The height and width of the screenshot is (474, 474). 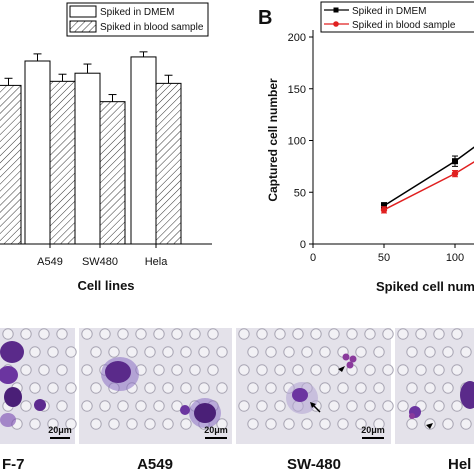 I want to click on cell-nucleus, so click(x=118, y=372).